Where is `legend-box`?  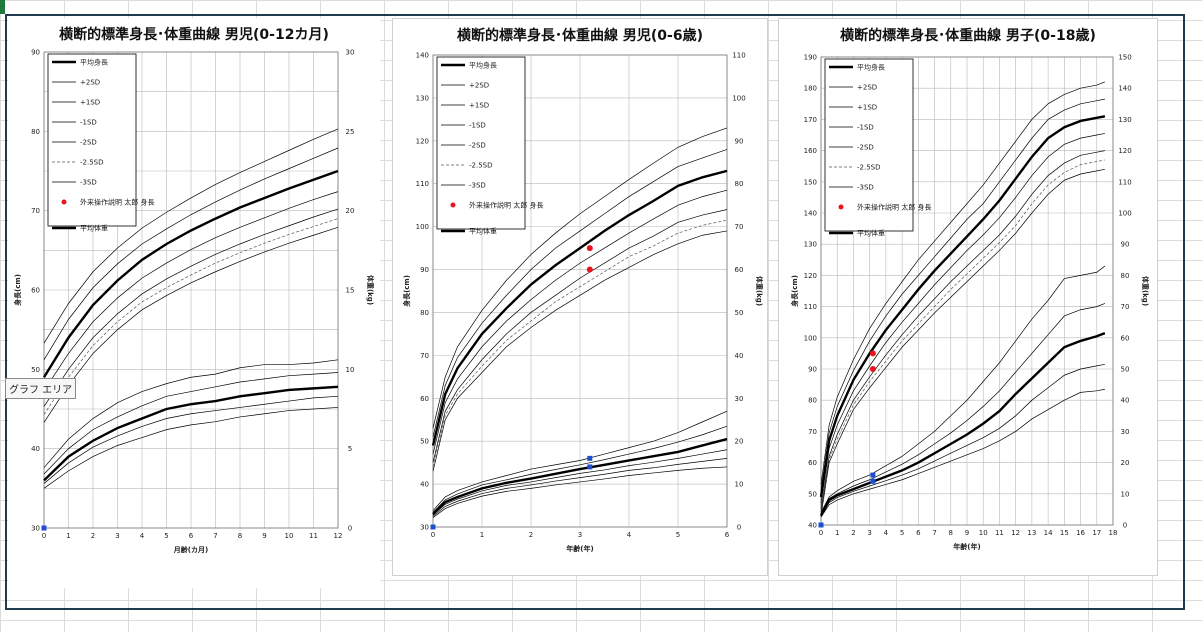
legend-box is located at coordinates (869, 145).